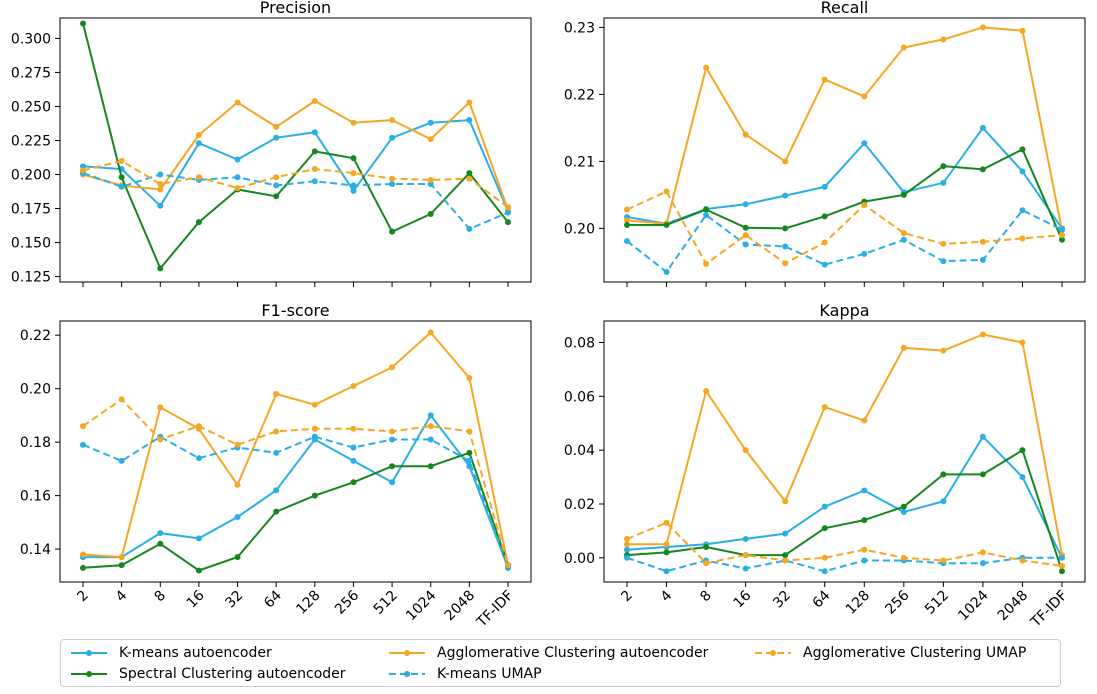  Describe the element at coordinates (573, 653) in the screenshot. I see `legend-label: Agglomerative Clustering autoencoder` at that location.